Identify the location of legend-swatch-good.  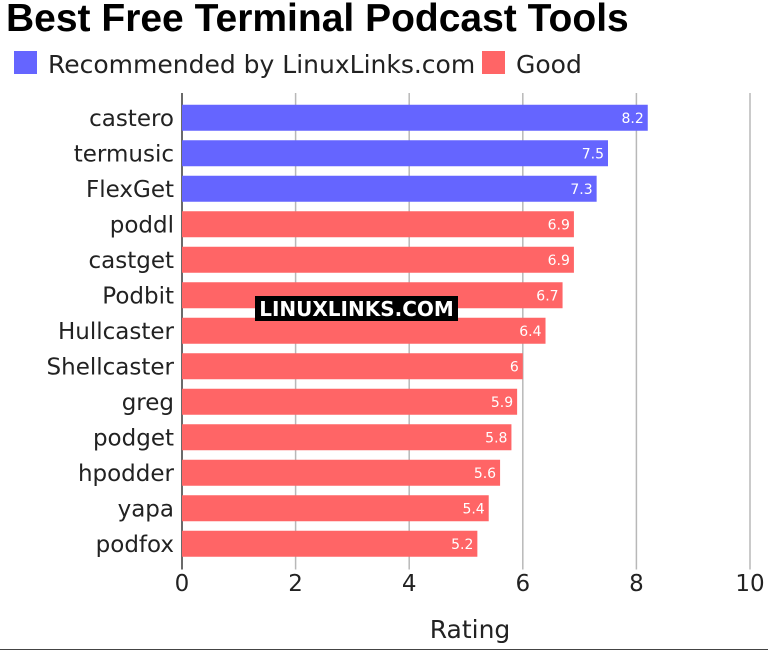
(493, 62).